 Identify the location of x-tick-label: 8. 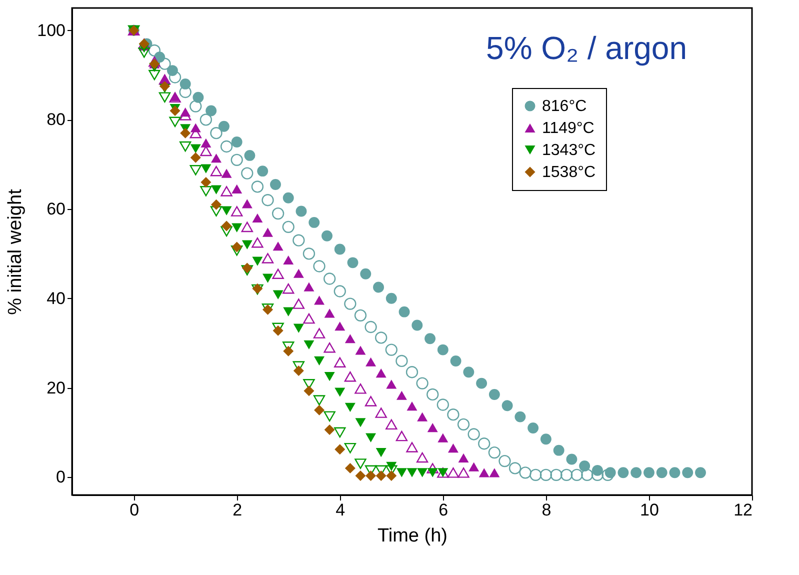
(547, 510).